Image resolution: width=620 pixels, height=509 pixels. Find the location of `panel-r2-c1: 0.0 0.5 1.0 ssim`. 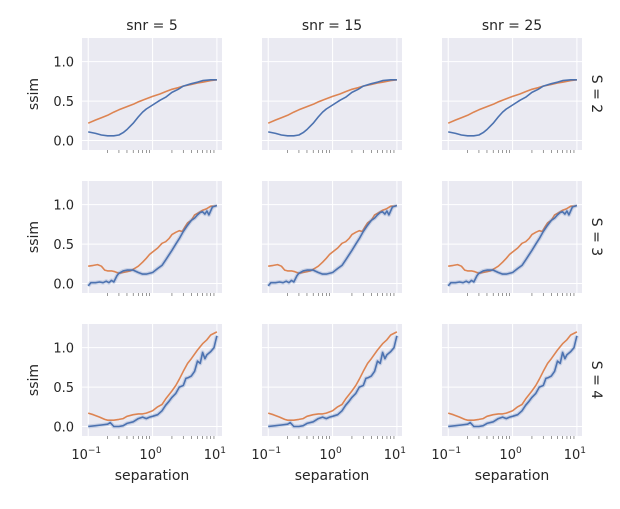

panel-r2-c1: 0.0 0.5 1.0 ssim is located at coordinates (124, 238).